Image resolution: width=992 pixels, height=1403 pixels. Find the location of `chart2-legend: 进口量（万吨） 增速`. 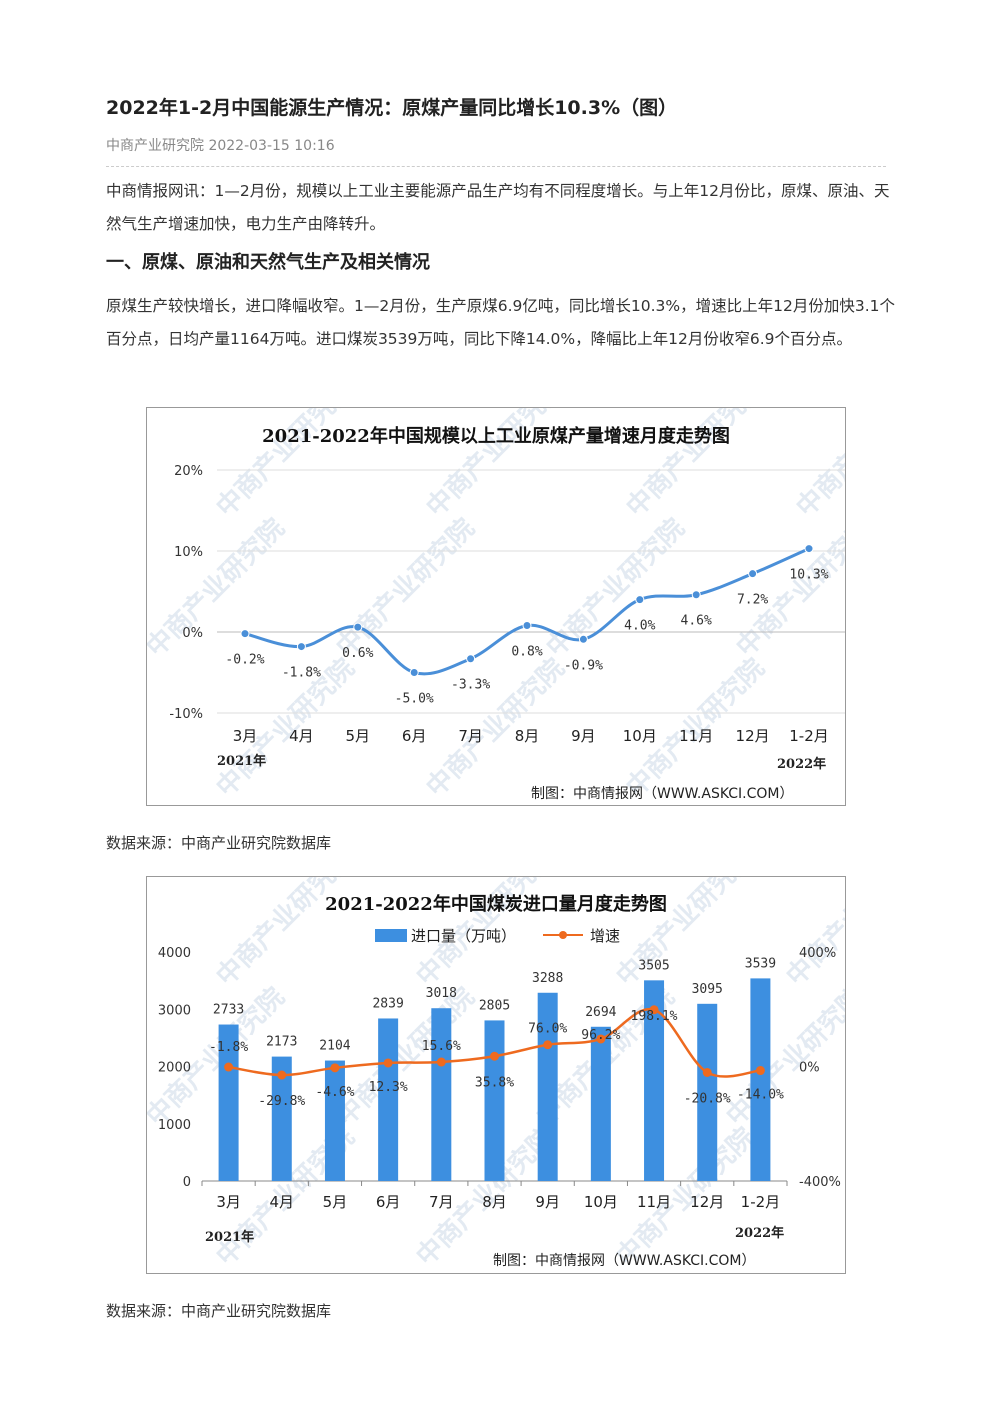

chart2-legend: 进口量（万吨） 增速 is located at coordinates (497, 936).